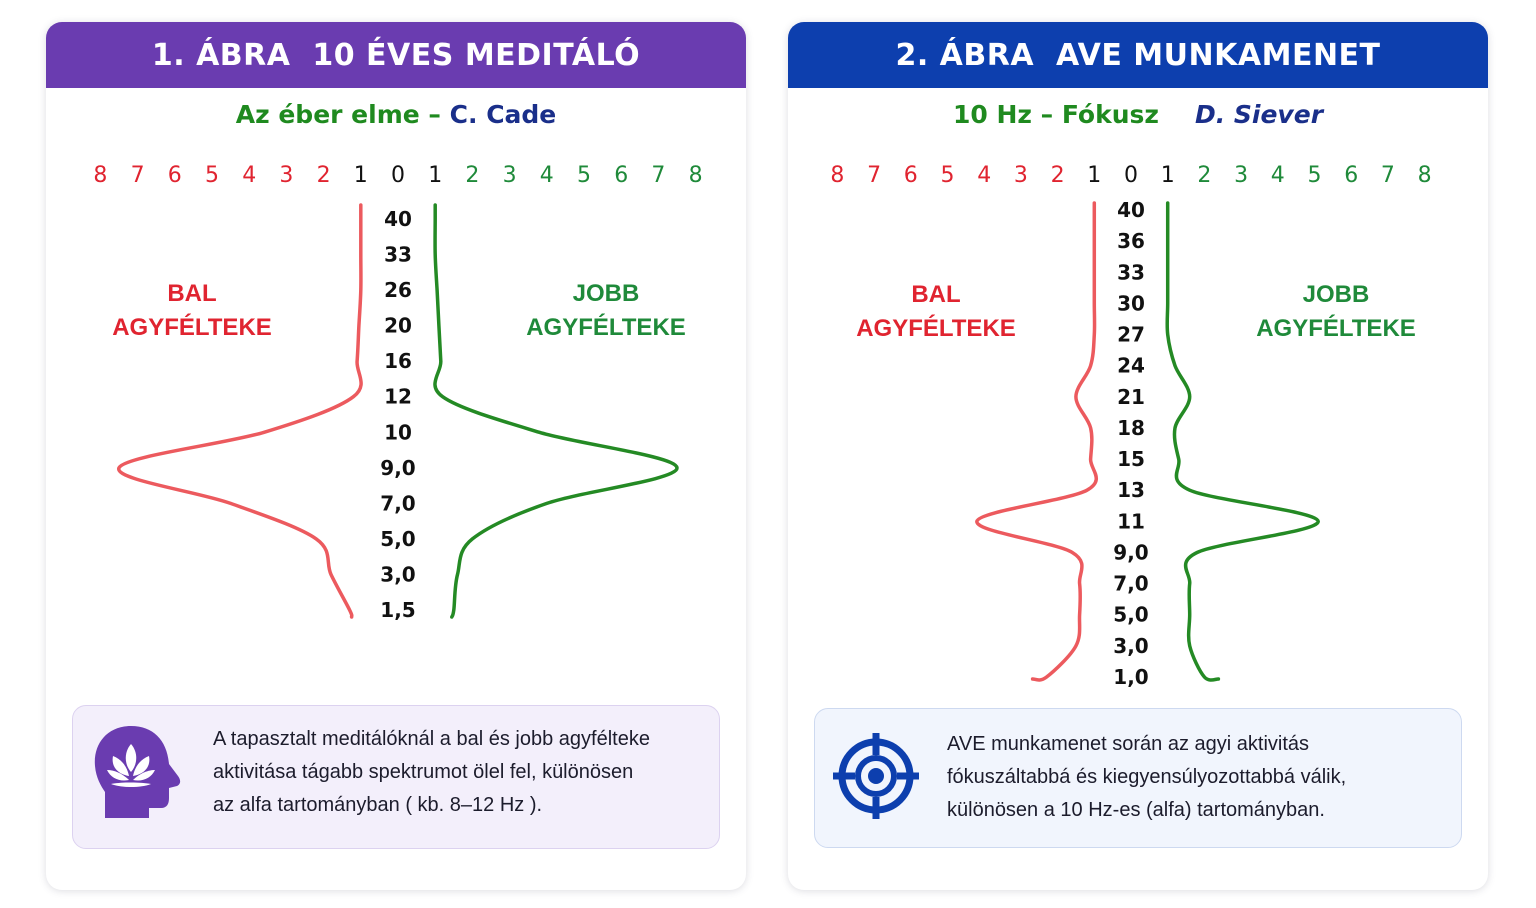 This screenshot has height=908, width=1536. Describe the element at coordinates (1128, 744) in the screenshot. I see `info-line: AVE munkamenet során az agyi aktivitás` at that location.